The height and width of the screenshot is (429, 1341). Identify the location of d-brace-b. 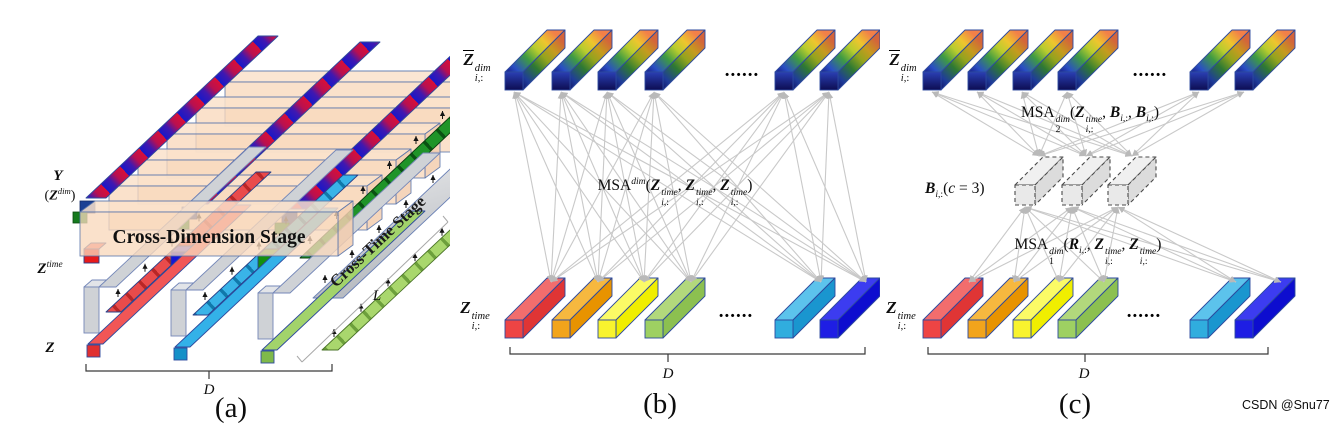
(687, 354).